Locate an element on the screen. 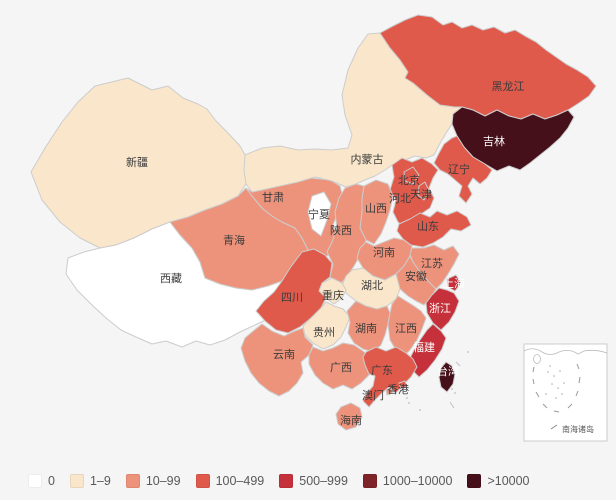  inset-label-tick is located at coordinates (554, 427).